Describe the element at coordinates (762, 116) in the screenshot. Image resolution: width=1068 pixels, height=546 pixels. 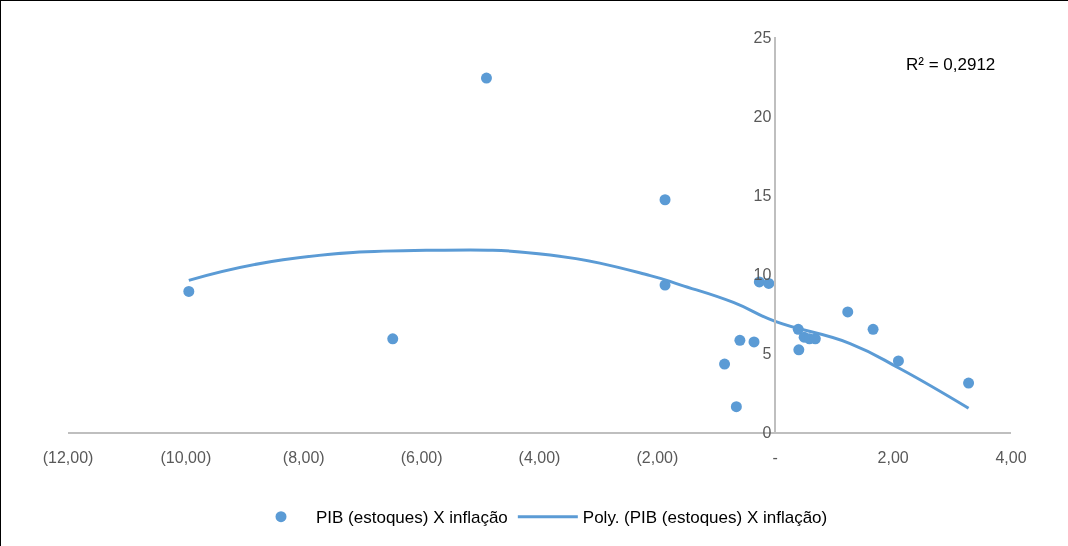
I see `y-tick-label: 20` at that location.